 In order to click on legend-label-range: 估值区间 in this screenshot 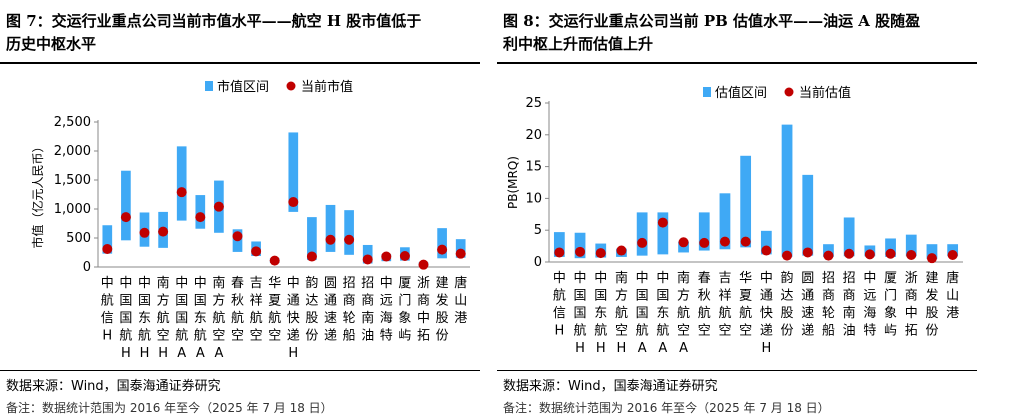, I will do `click(741, 93)`.